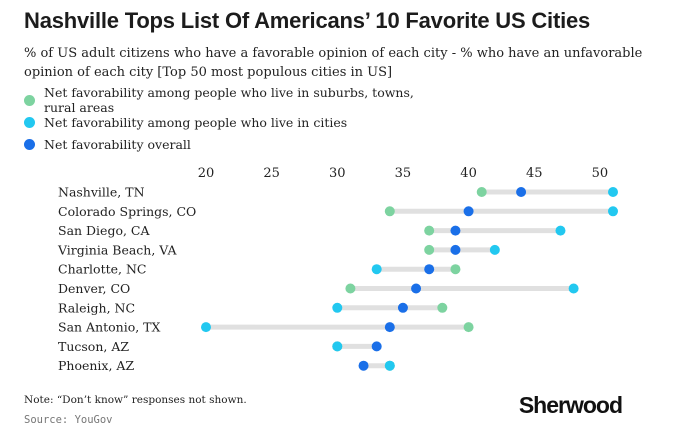 This screenshot has height=439, width=674. What do you see at coordinates (117, 249) in the screenshot?
I see `category-label: Virginia Beach, VA` at bounding box center [117, 249].